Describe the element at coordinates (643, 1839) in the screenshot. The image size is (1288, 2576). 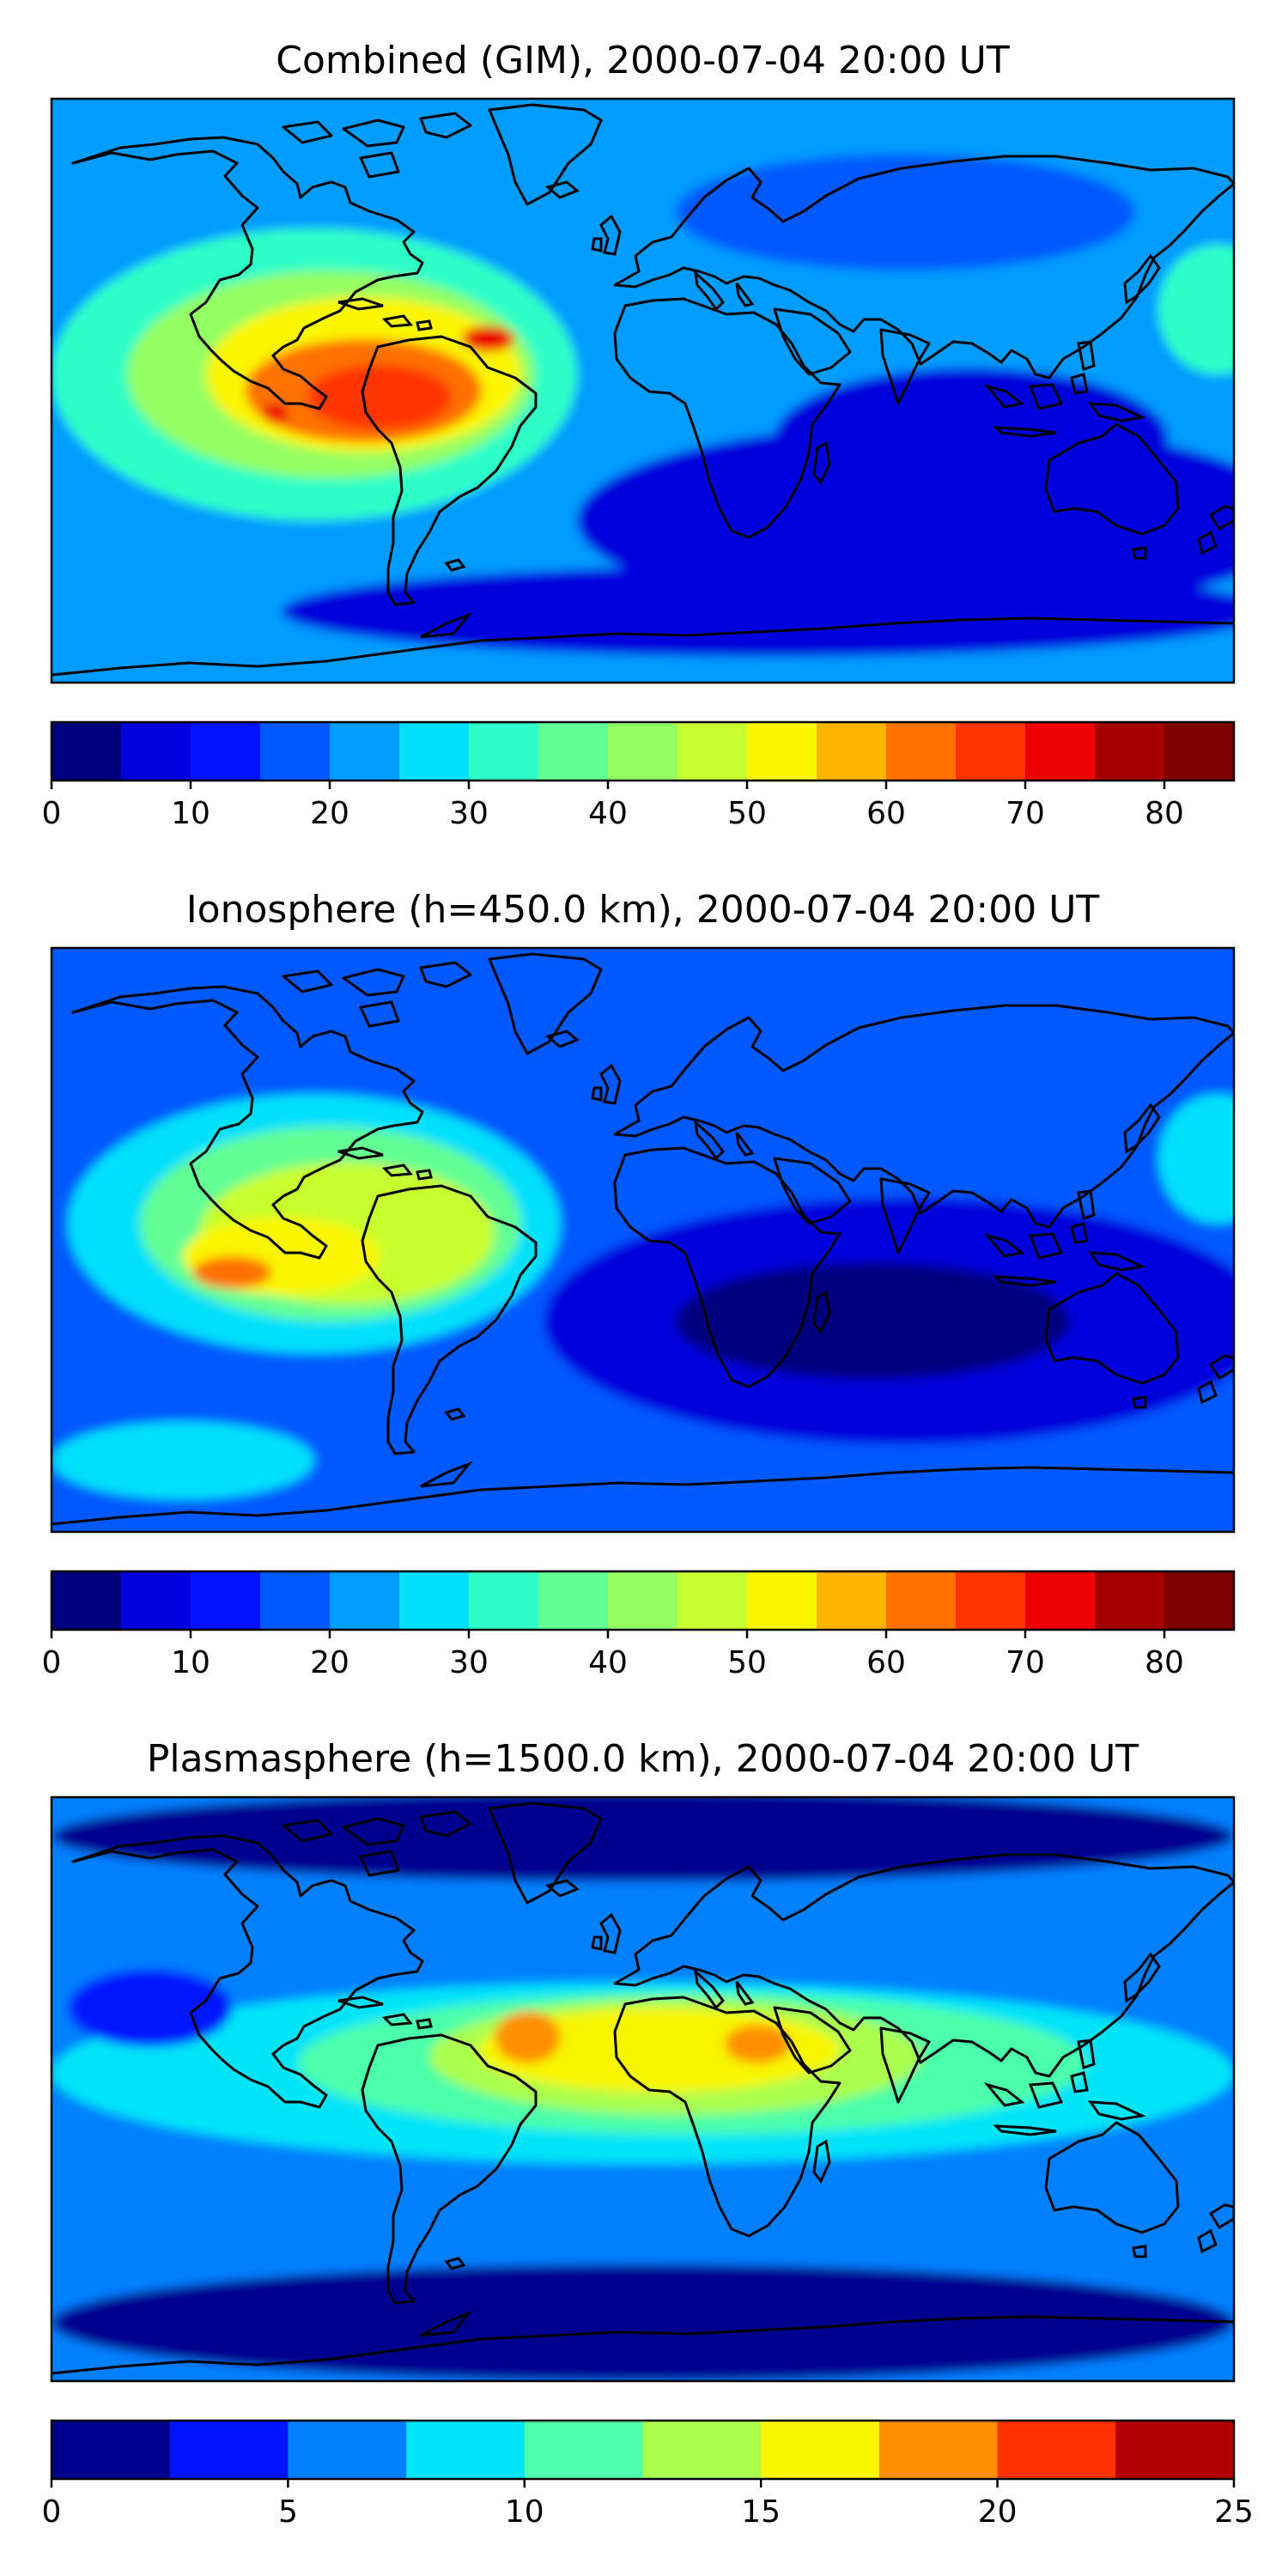
I see `contour-north-polar-low` at that location.